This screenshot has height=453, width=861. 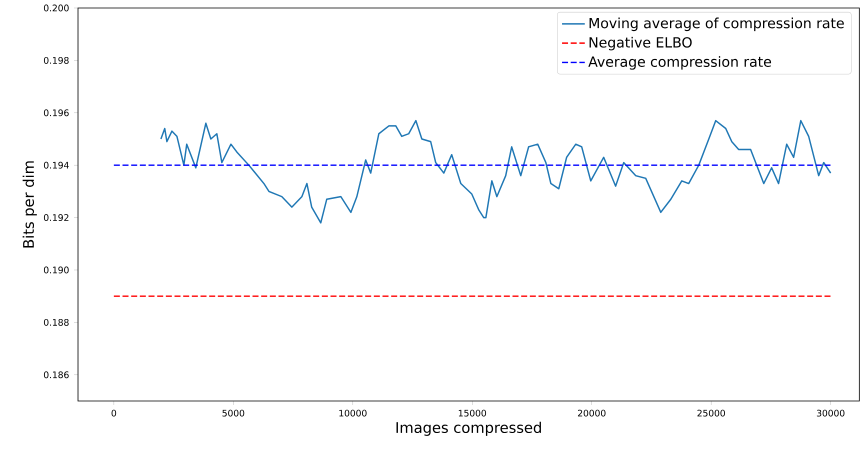 What do you see at coordinates (711, 413) in the screenshot?
I see `x-tick-label: 25000` at bounding box center [711, 413].